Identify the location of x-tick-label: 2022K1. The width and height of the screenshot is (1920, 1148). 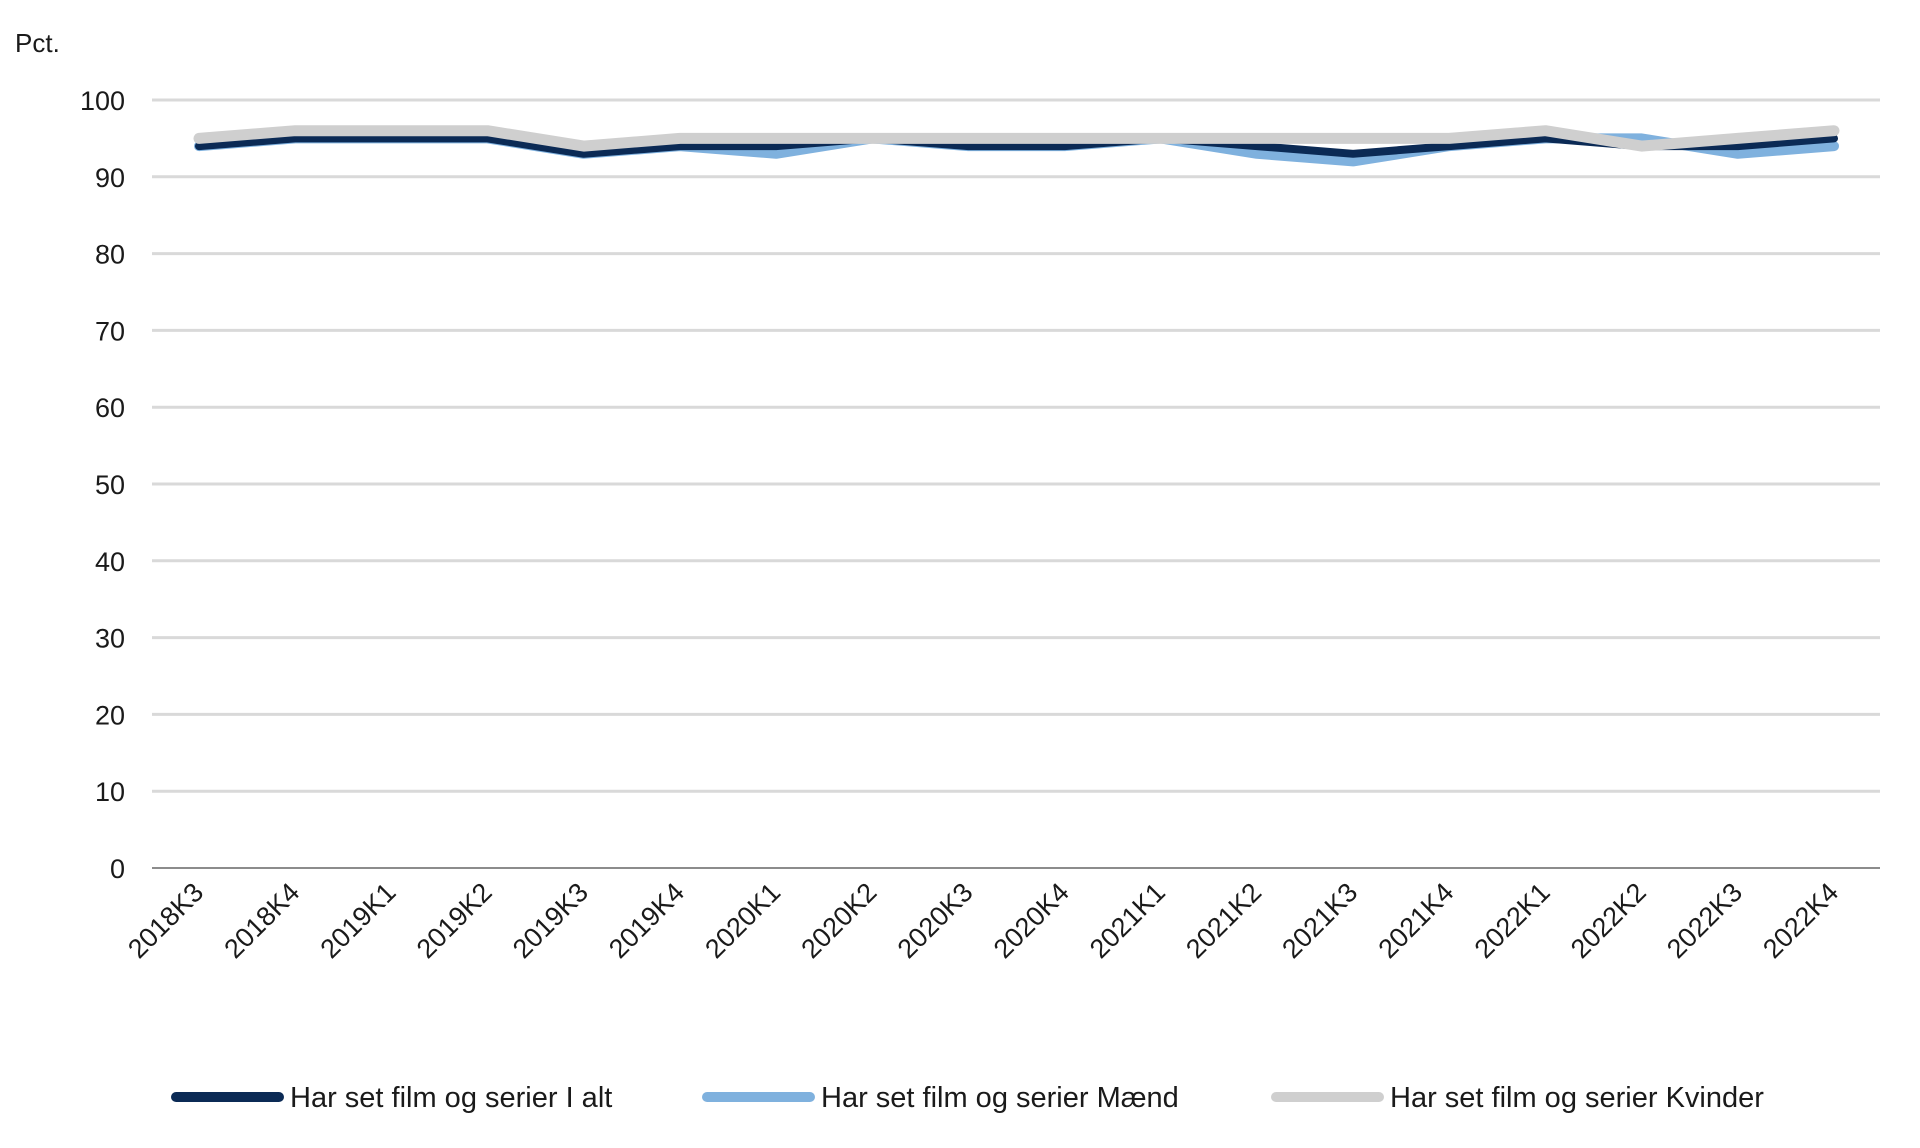
(1512, 920).